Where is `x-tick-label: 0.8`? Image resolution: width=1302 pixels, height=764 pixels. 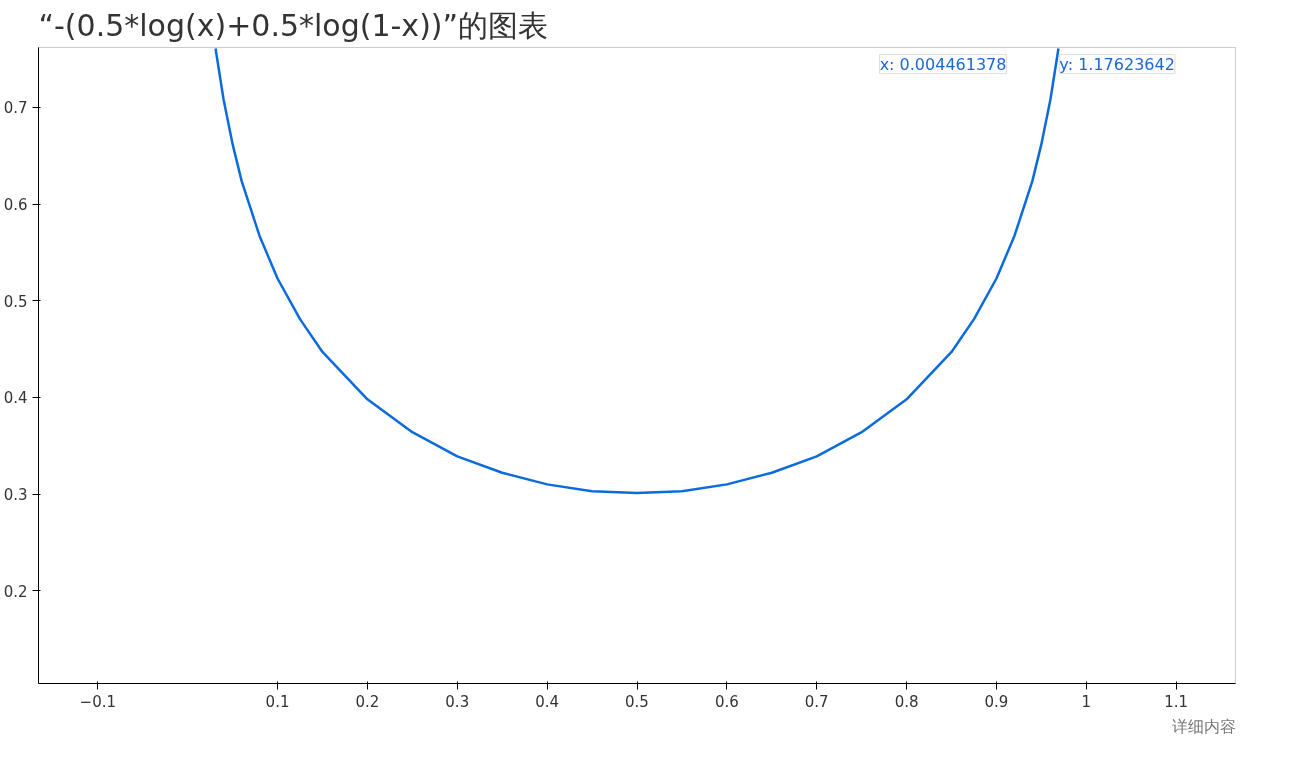
x-tick-label: 0.8 is located at coordinates (906, 701).